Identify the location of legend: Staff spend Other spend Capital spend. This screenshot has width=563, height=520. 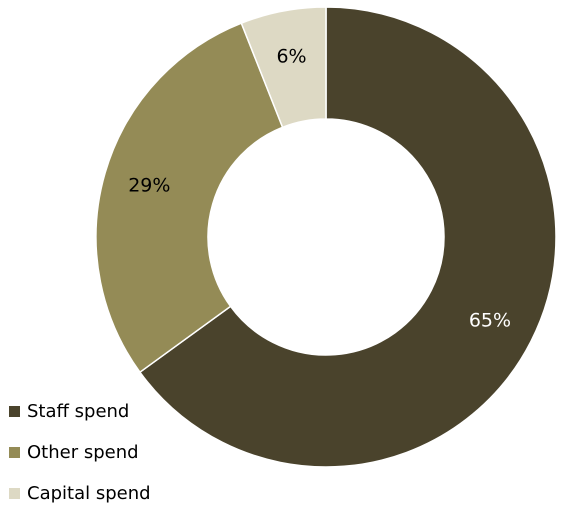
(80, 458).